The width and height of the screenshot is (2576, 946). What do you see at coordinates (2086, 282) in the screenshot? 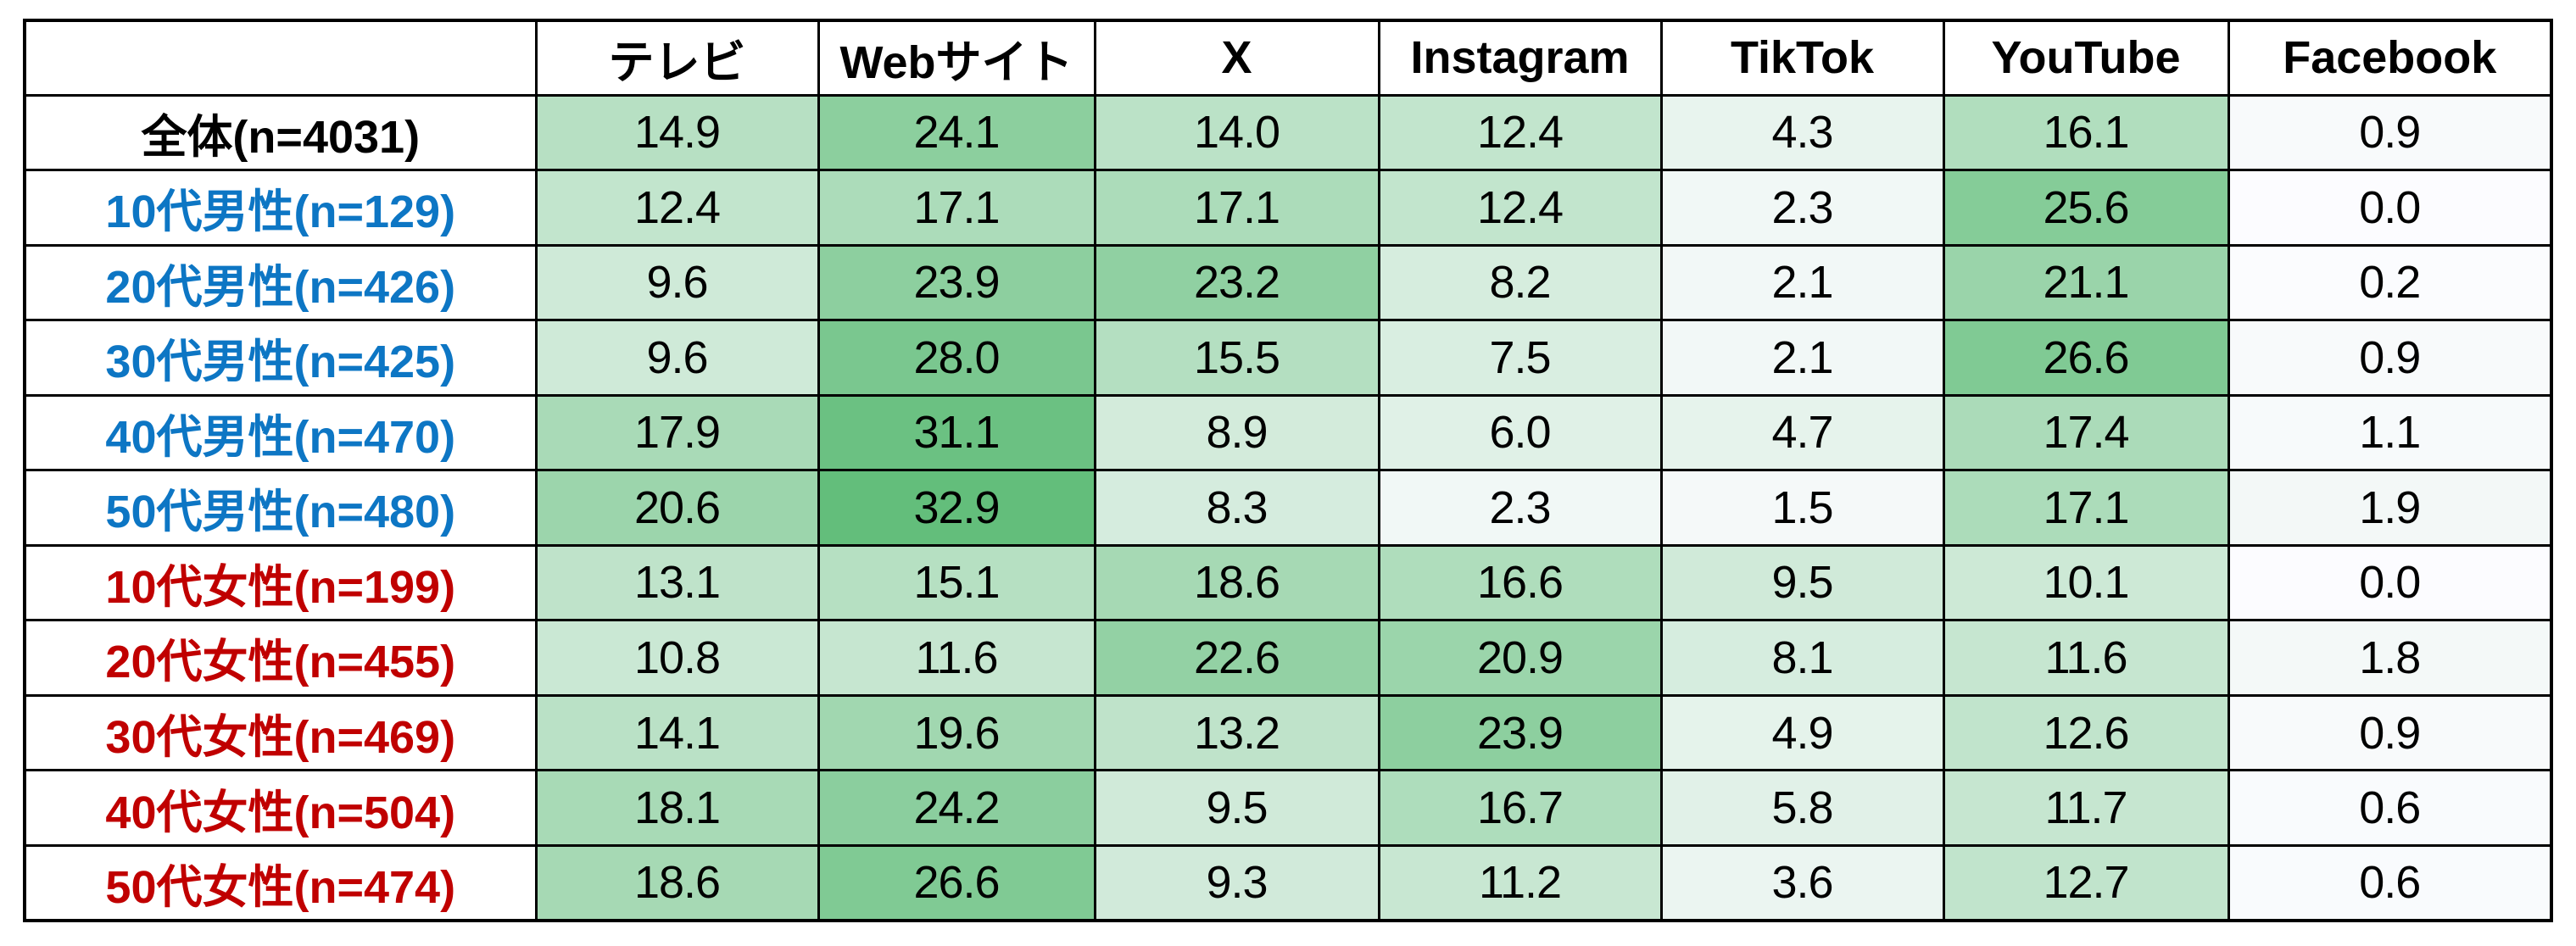
I see `value-cell: 21.1` at bounding box center [2086, 282].